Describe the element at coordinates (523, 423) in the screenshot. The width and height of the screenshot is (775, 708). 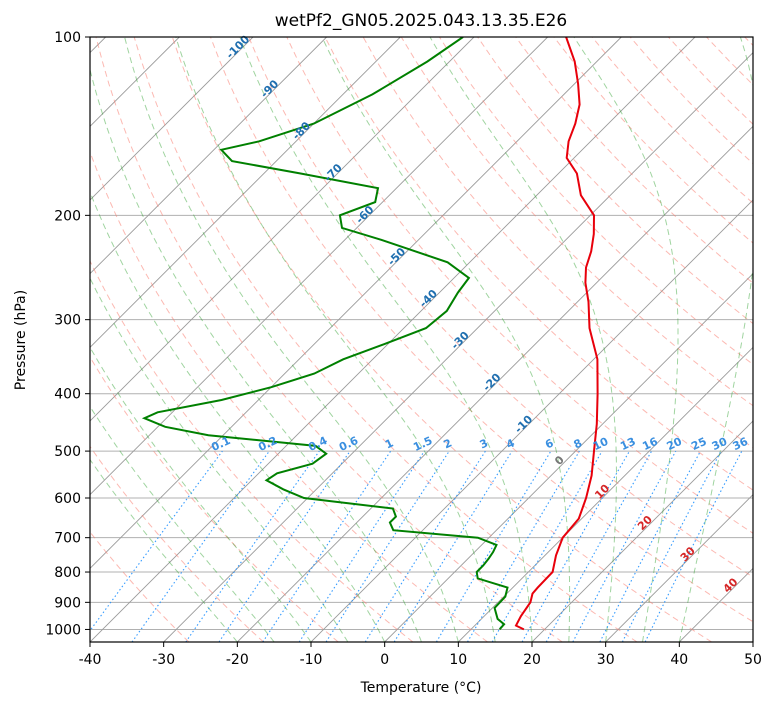
I see `dry-adiabat-label: -10` at that location.